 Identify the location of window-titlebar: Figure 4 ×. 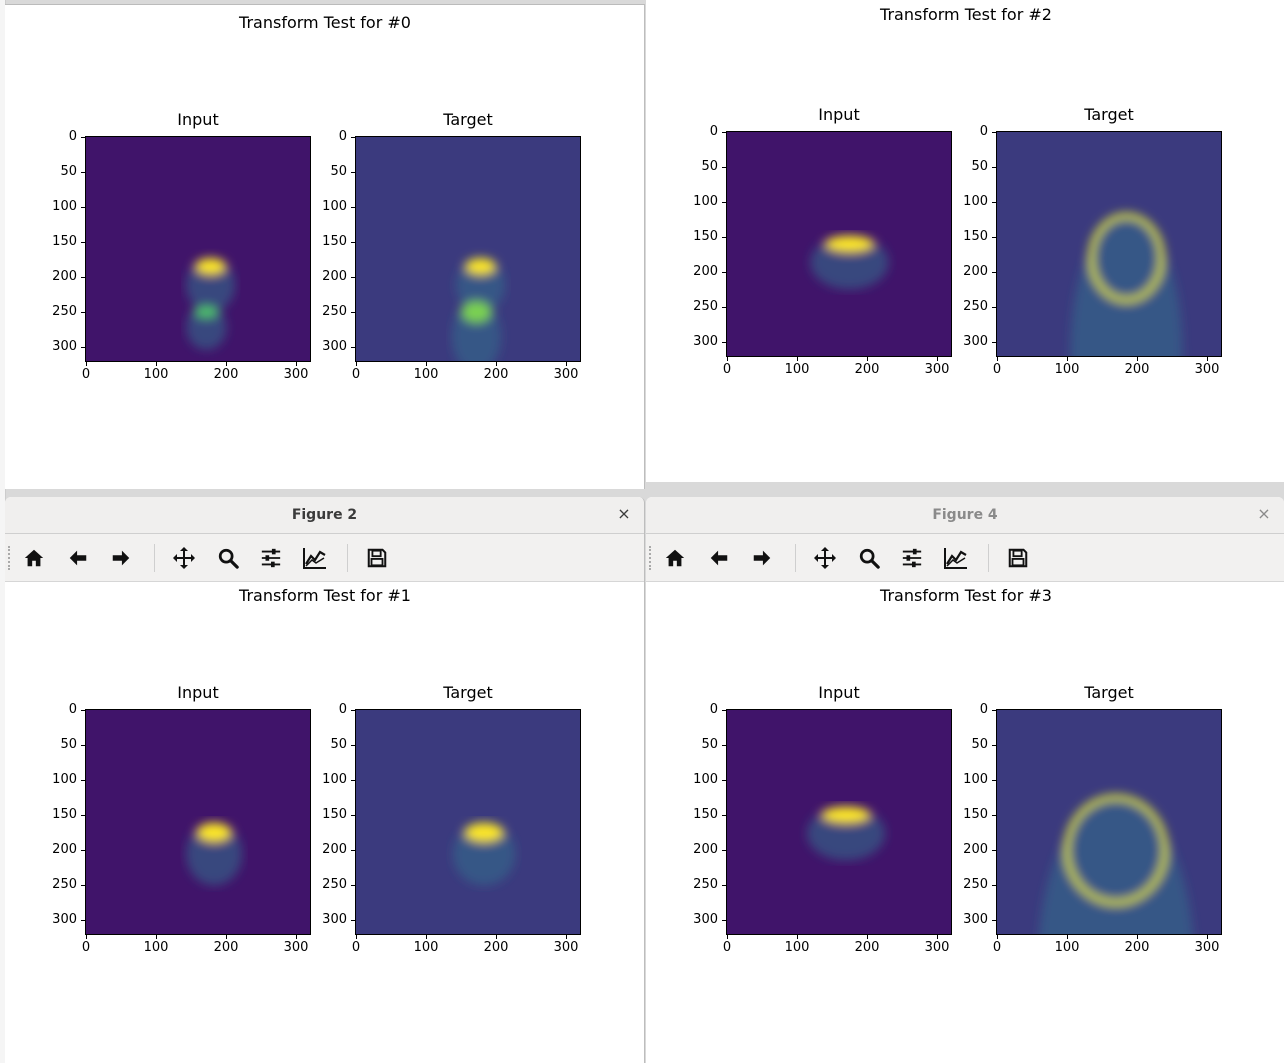
(965, 515).